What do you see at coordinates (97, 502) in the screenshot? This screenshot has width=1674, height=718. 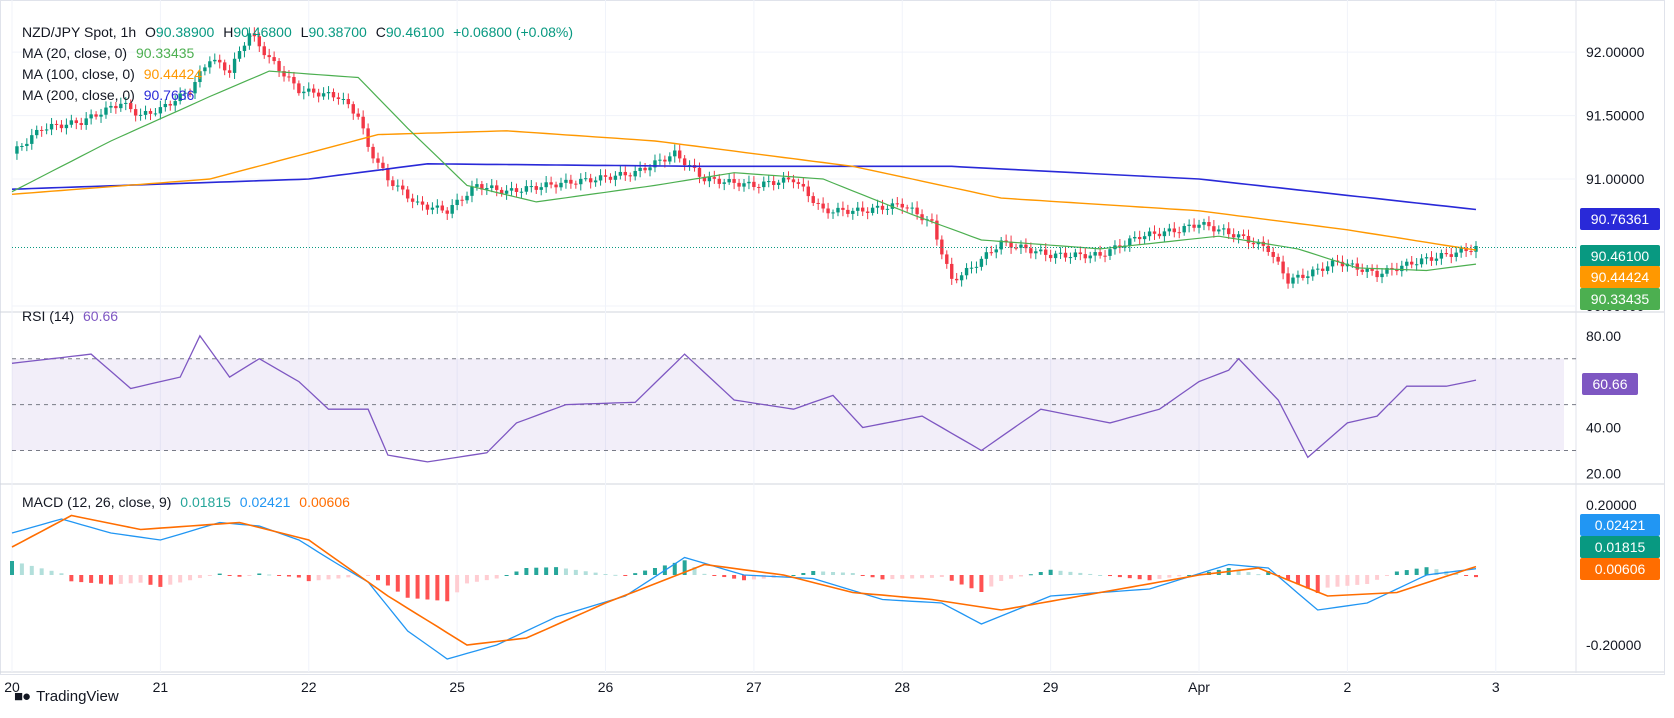 I see `macd-label: MACD (12, 26, close, 9)` at bounding box center [97, 502].